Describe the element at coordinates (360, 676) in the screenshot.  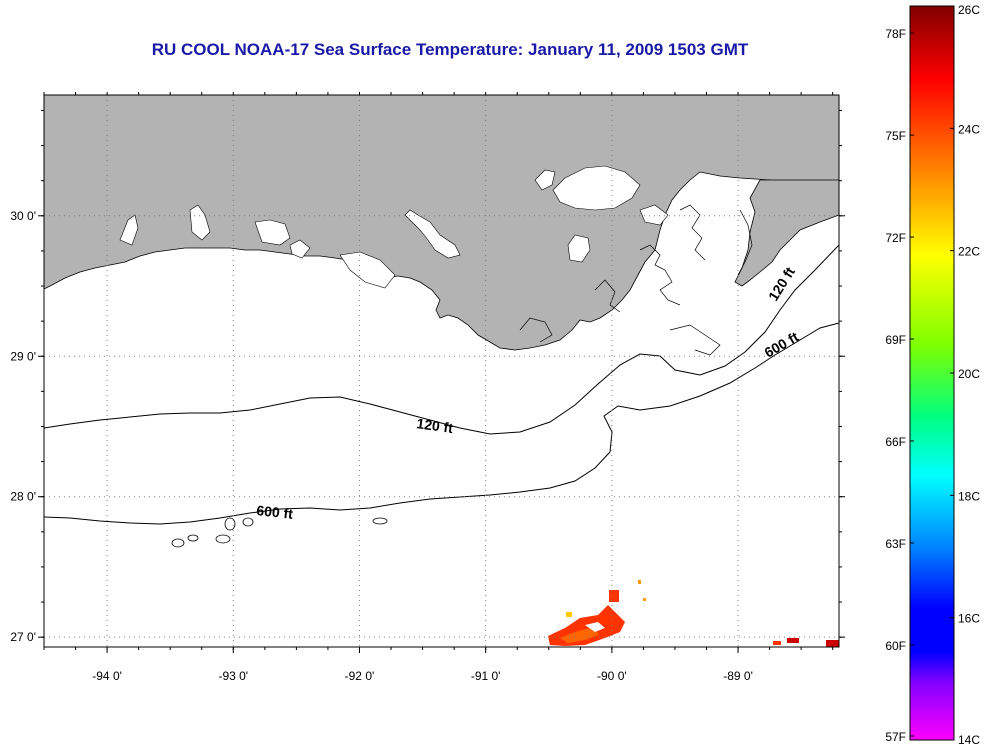
I see `lon-tick-label: -92 0'` at that location.